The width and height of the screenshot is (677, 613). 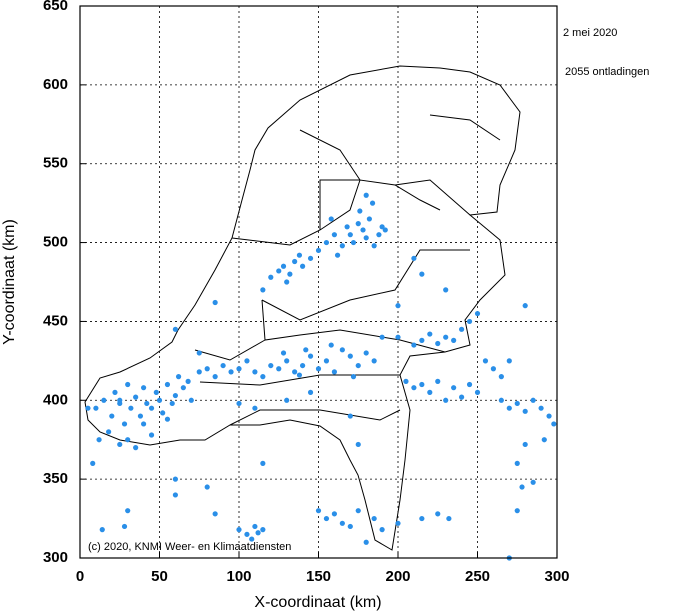 What do you see at coordinates (80, 576) in the screenshot?
I see `x-tick-label: 0` at bounding box center [80, 576].